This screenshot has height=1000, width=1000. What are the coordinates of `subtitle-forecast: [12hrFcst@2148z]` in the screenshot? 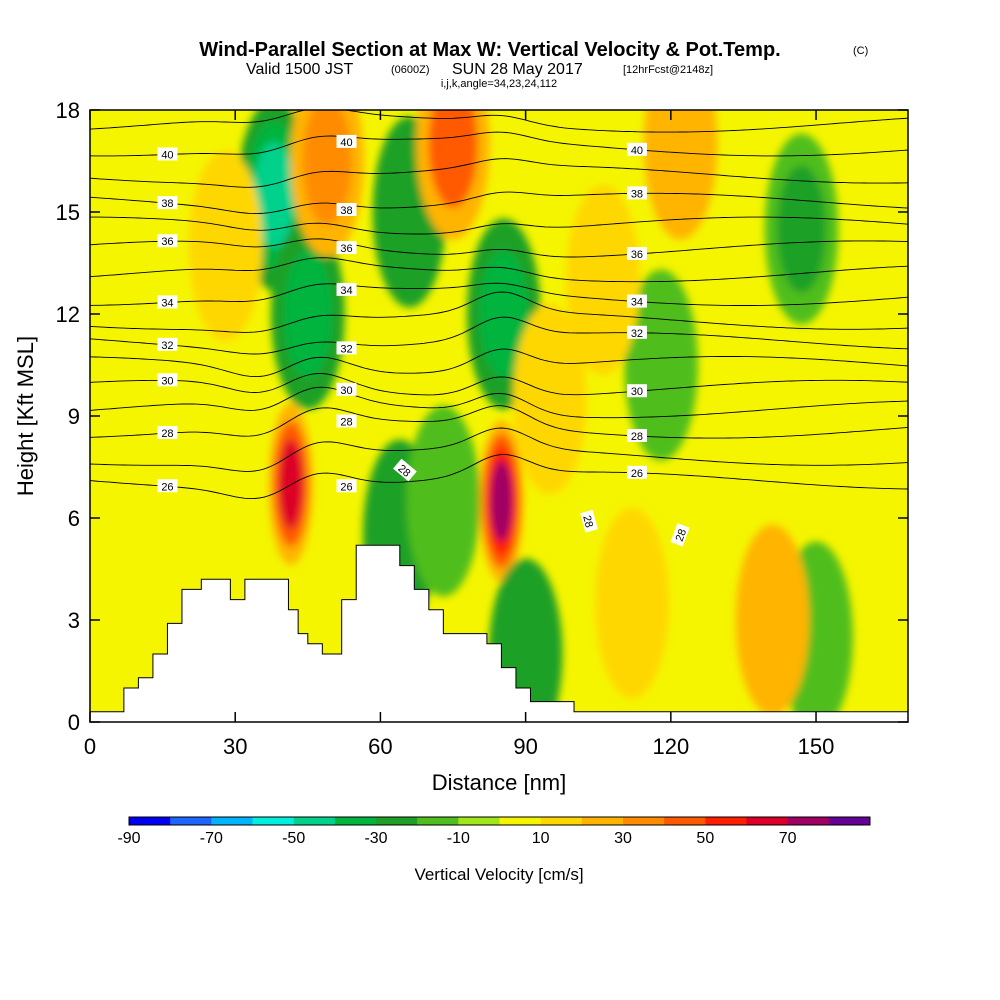 It's located at (668, 70).